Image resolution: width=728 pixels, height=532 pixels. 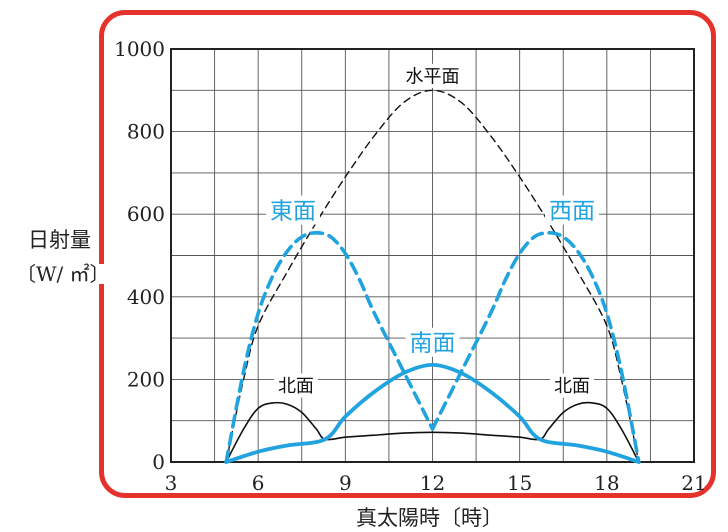 What do you see at coordinates (146, 297) in the screenshot?
I see `y-tick-label: 400` at bounding box center [146, 297].